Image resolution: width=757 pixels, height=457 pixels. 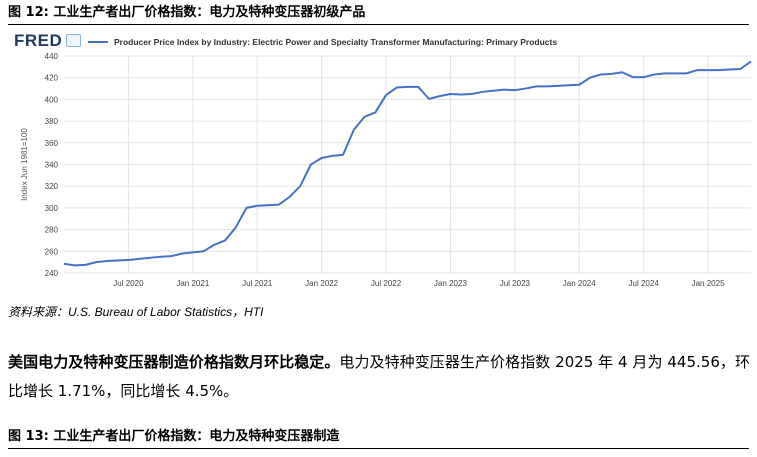 What do you see at coordinates (174, 362) in the screenshot?
I see `summary-lead: 美国电力及特种变压器制造价格指数月环比稳定。` at bounding box center [174, 362].